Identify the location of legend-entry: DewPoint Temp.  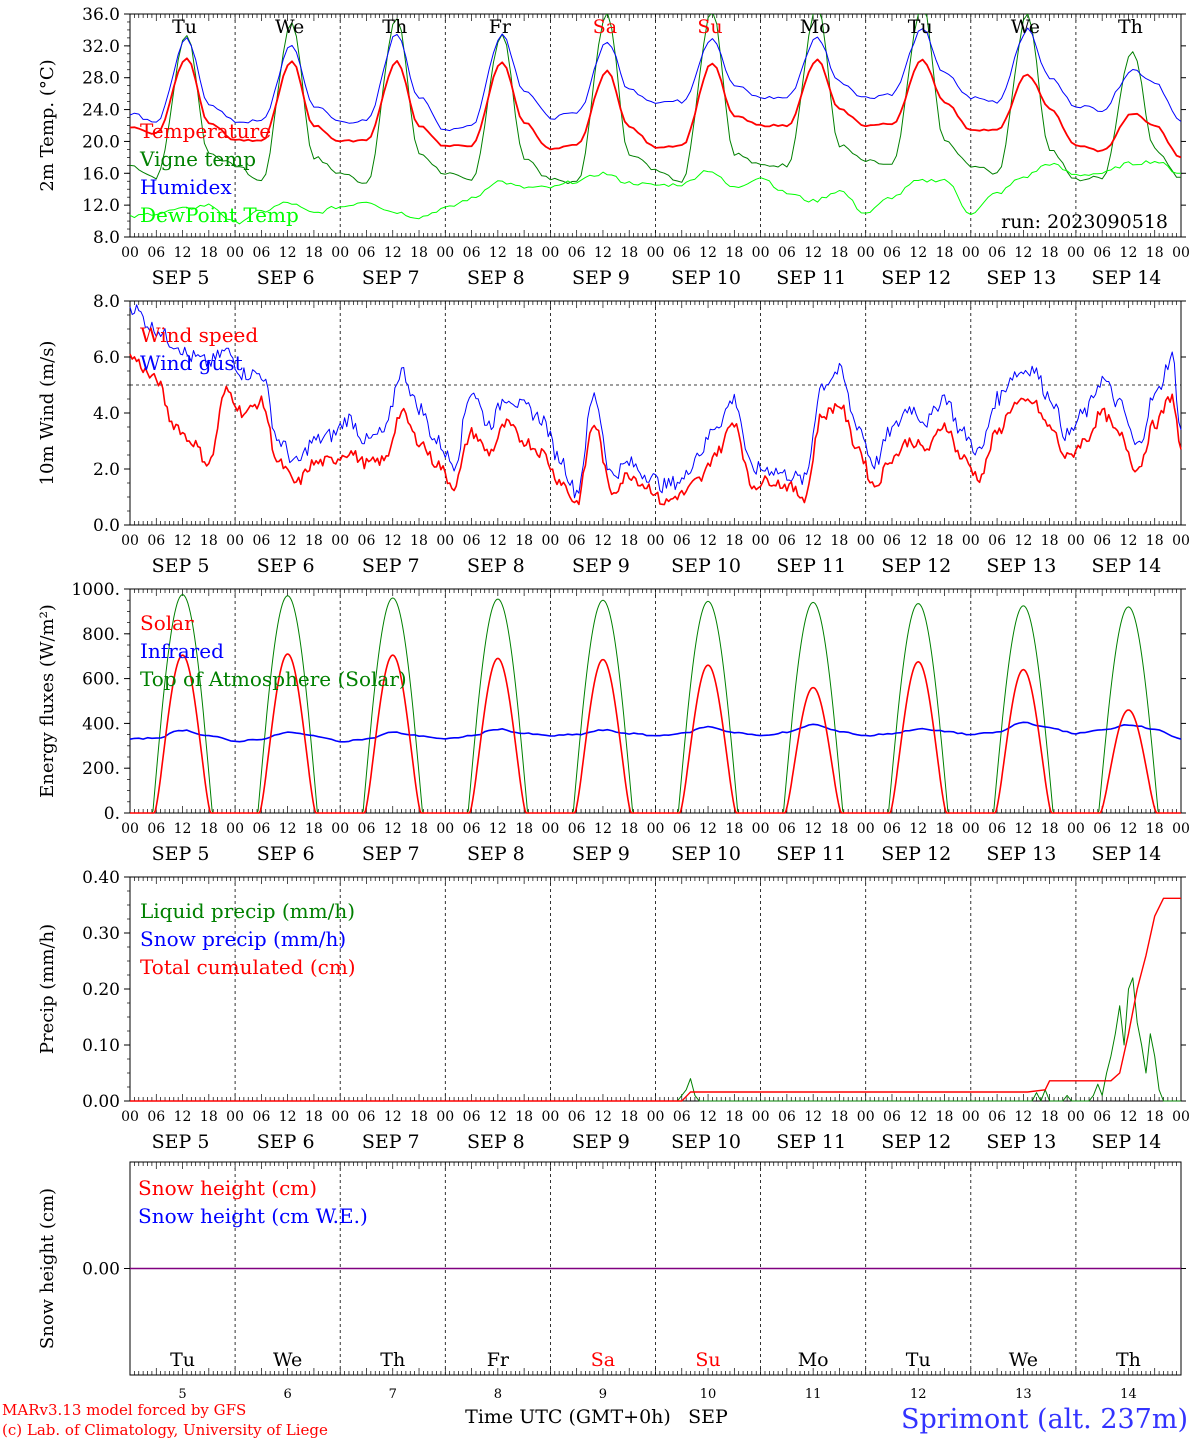
(219, 215).